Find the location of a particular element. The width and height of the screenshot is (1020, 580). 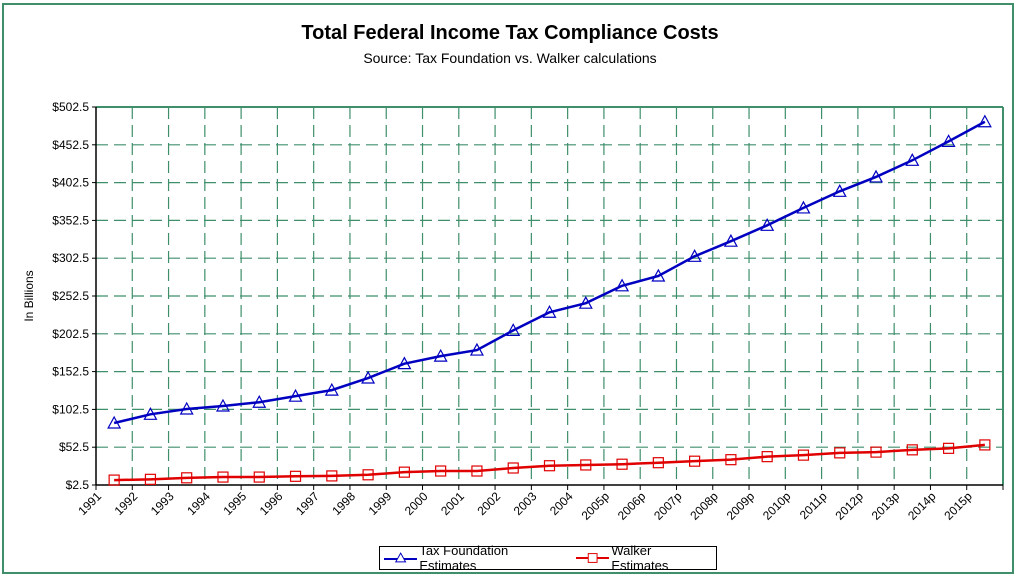

x-tick-label: 1998 is located at coordinates (343, 503).